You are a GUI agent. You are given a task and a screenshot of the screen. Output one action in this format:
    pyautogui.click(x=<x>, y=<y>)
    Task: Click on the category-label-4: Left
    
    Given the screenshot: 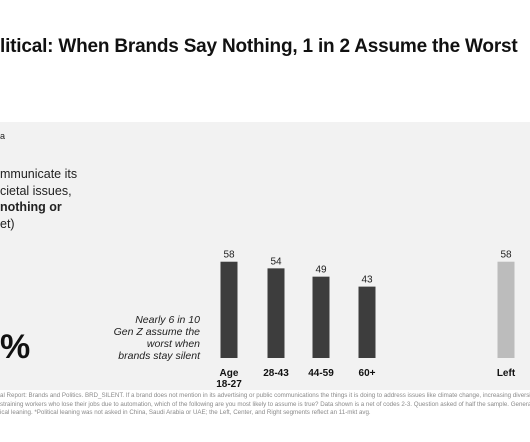 What is the action you would take?
    pyautogui.click(x=506, y=373)
    